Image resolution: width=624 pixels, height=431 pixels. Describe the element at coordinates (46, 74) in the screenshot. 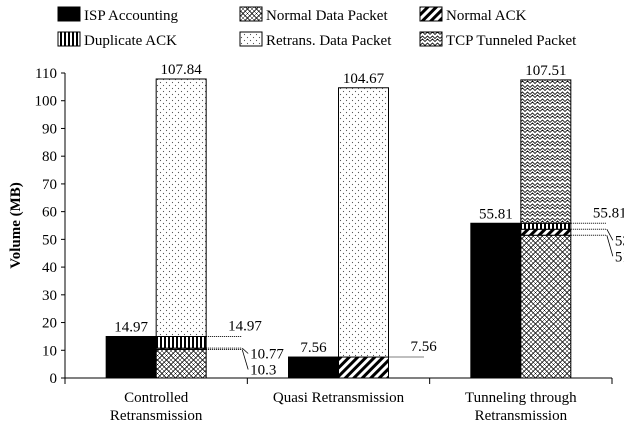

I see `y-tick-label: 110` at that location.